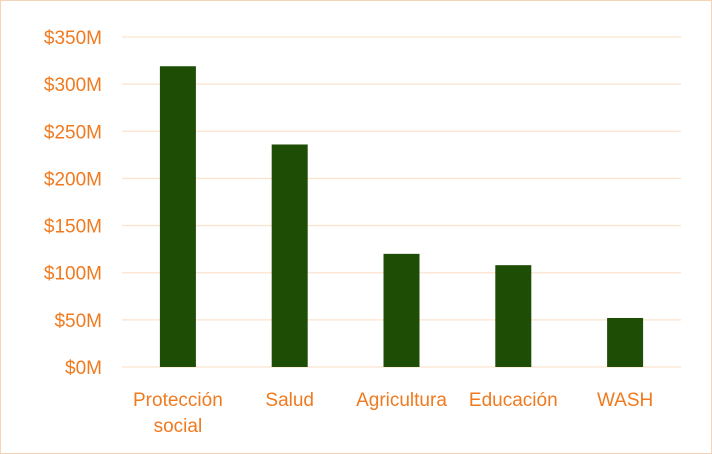 This screenshot has height=454, width=712. Describe the element at coordinates (73, 274) in the screenshot. I see `y-tick-label: $100M` at that location.